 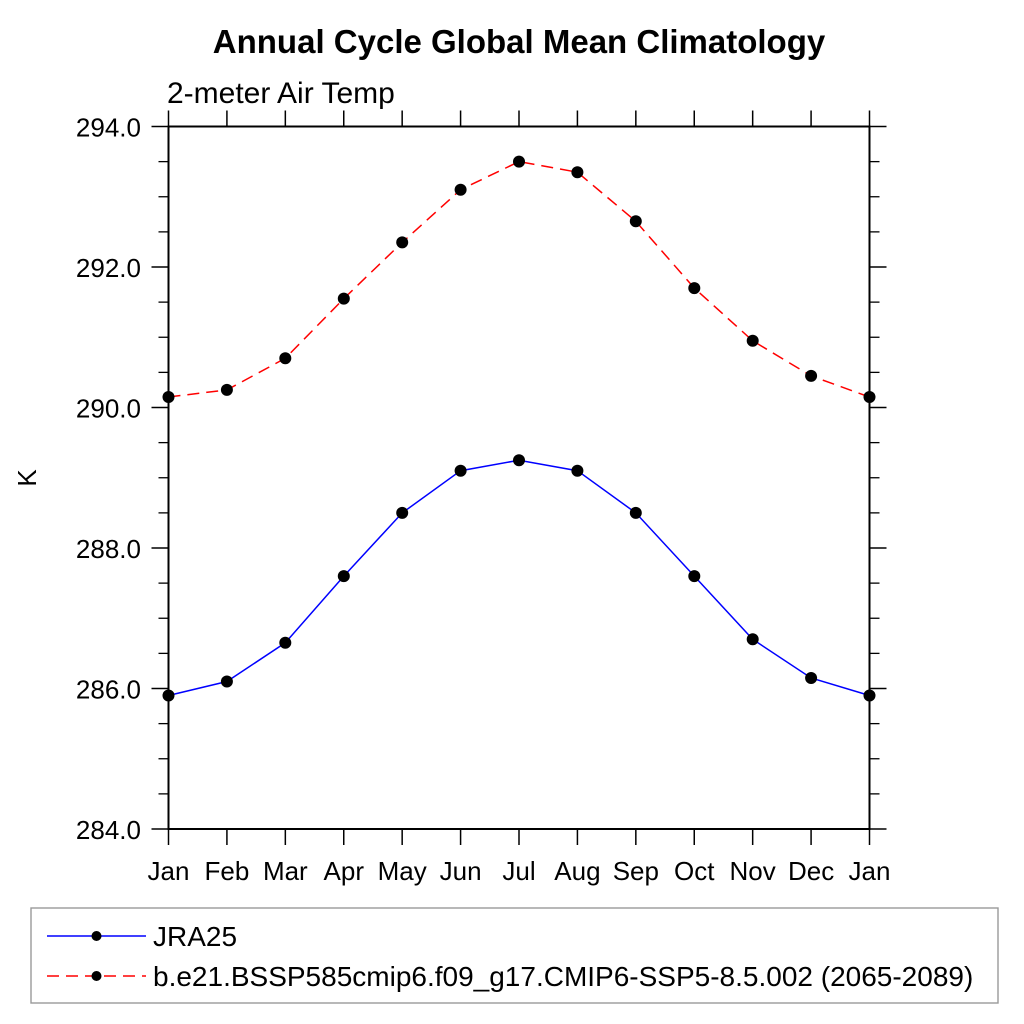 What do you see at coordinates (108, 128) in the screenshot?
I see `y-tick-label: 294.0` at bounding box center [108, 128].